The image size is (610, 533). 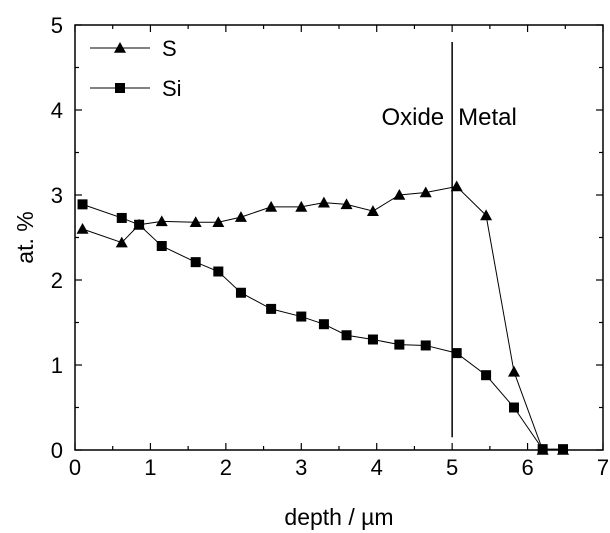 What do you see at coordinates (452, 467) in the screenshot?
I see `x-tick-label: 5` at bounding box center [452, 467].